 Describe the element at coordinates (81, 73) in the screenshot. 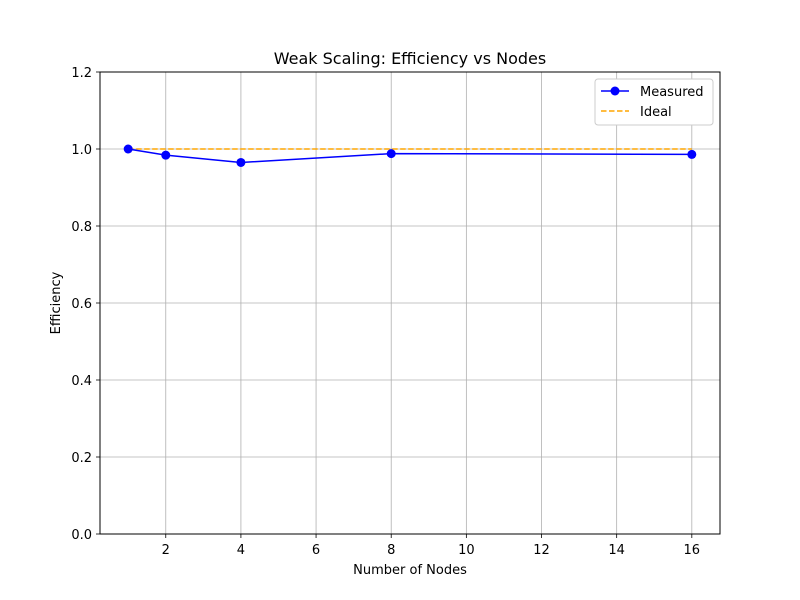

I see `y-tick-label: 1.2` at that location.